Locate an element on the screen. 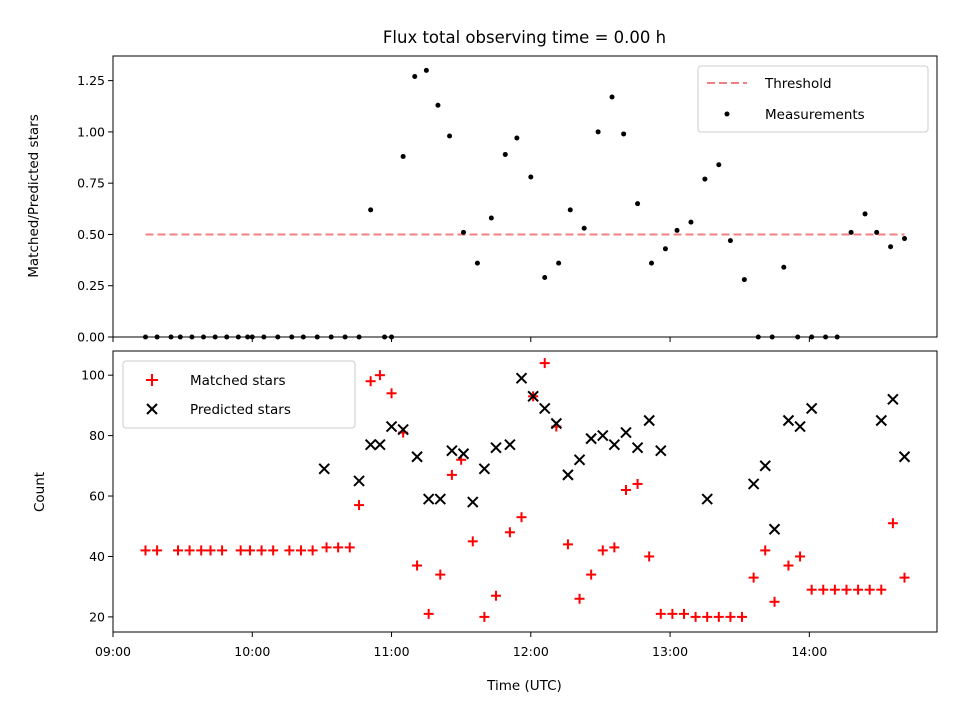 Image resolution: width=960 pixels, height=724 pixels. x-tick-label: 13:00 is located at coordinates (670, 651).